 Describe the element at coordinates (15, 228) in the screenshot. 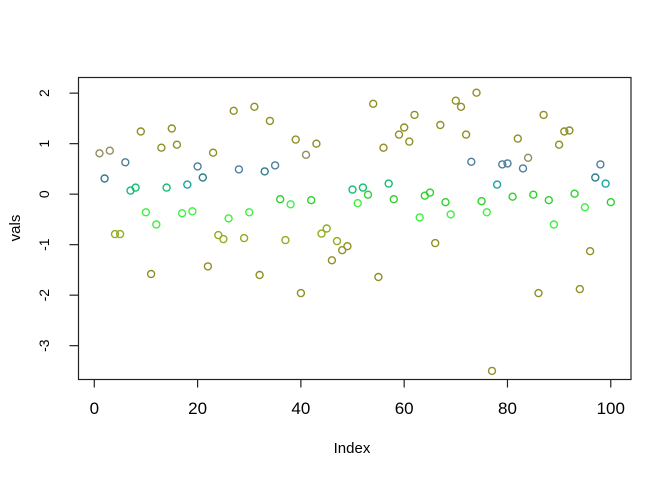

I see `y-axis-title: vals` at that location.